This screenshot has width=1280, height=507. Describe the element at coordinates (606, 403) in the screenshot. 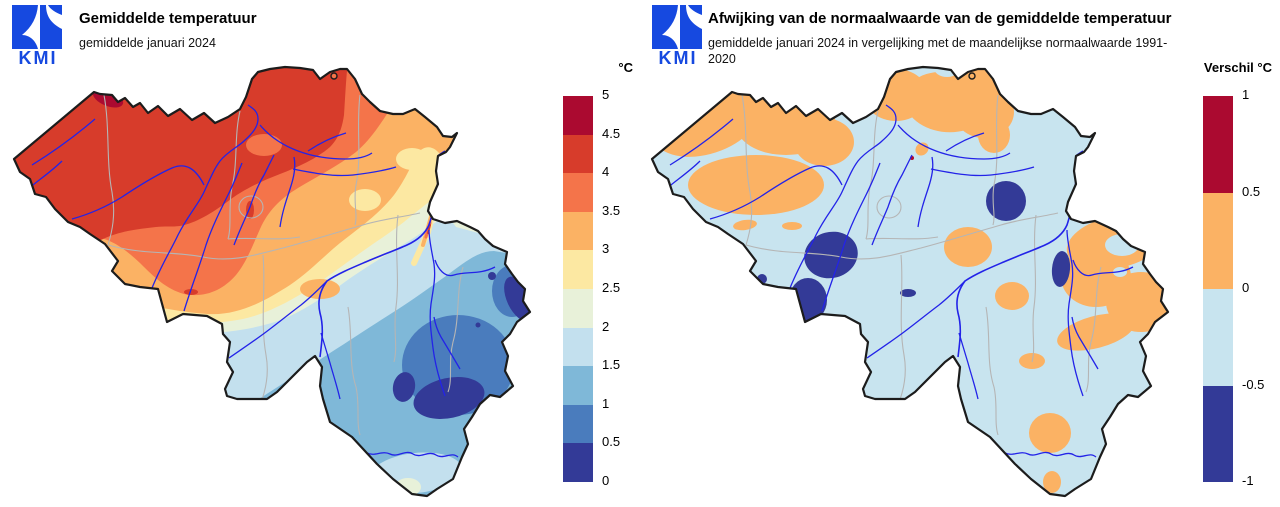

I see `left-colorbar-tick: 1` at that location.